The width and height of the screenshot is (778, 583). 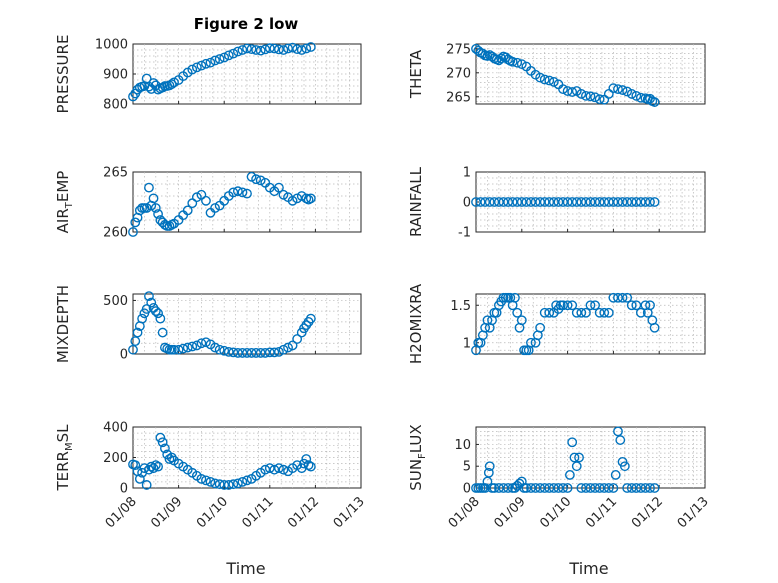 What do you see at coordinates (64, 458) in the screenshot?
I see `y-axis-label: TERRMSL` at bounding box center [64, 458].